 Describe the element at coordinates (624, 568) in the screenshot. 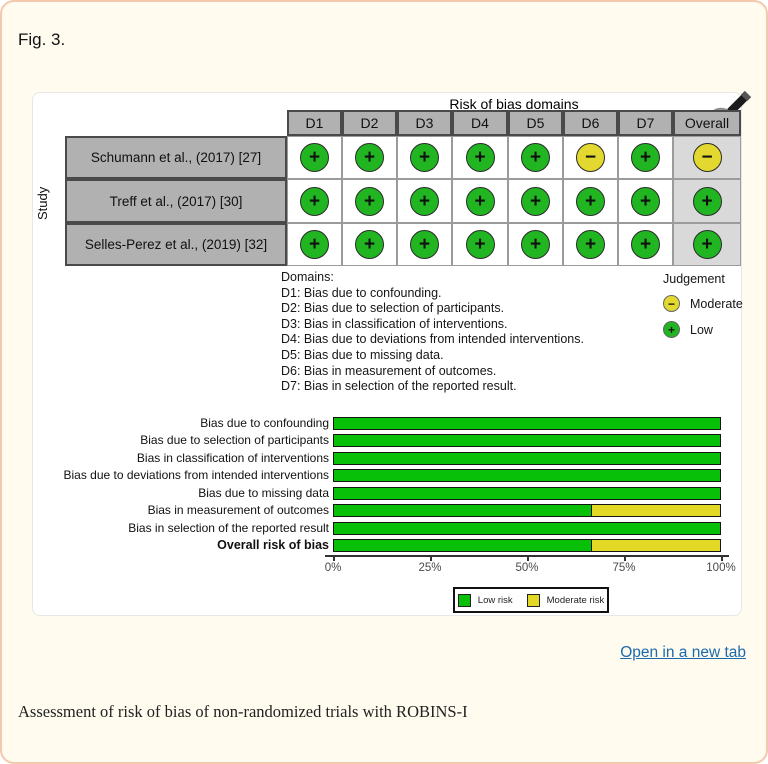

I see `axis-tick-label: 75%` at that location.